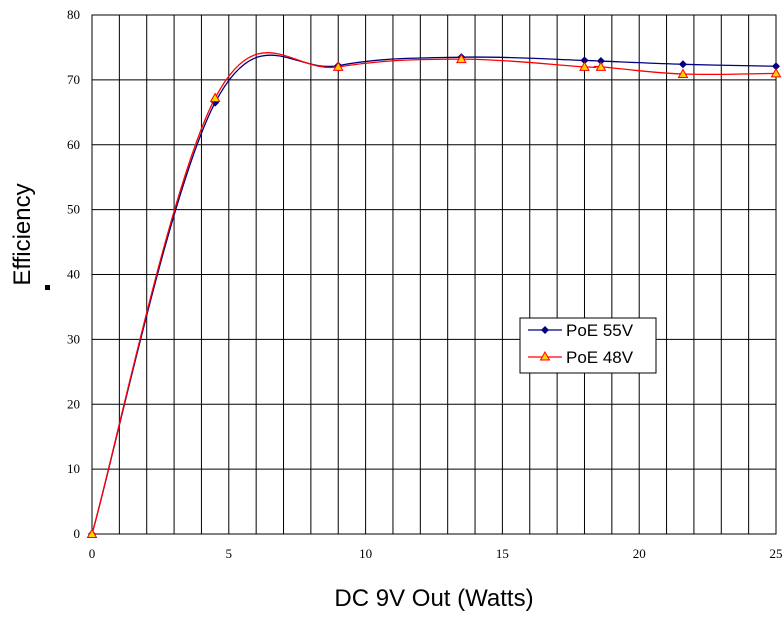  I want to click on y-tick-label: 20, so click(73, 403).